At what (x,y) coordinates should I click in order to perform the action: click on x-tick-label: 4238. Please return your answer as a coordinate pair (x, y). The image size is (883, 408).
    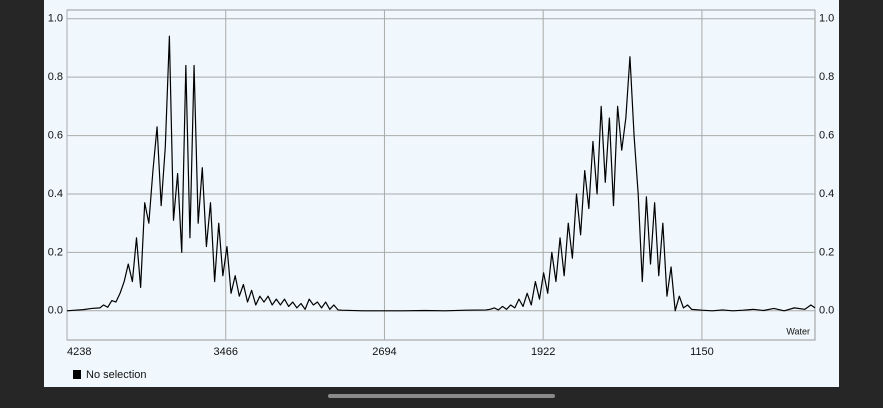
    Looking at the image, I should click on (79, 352).